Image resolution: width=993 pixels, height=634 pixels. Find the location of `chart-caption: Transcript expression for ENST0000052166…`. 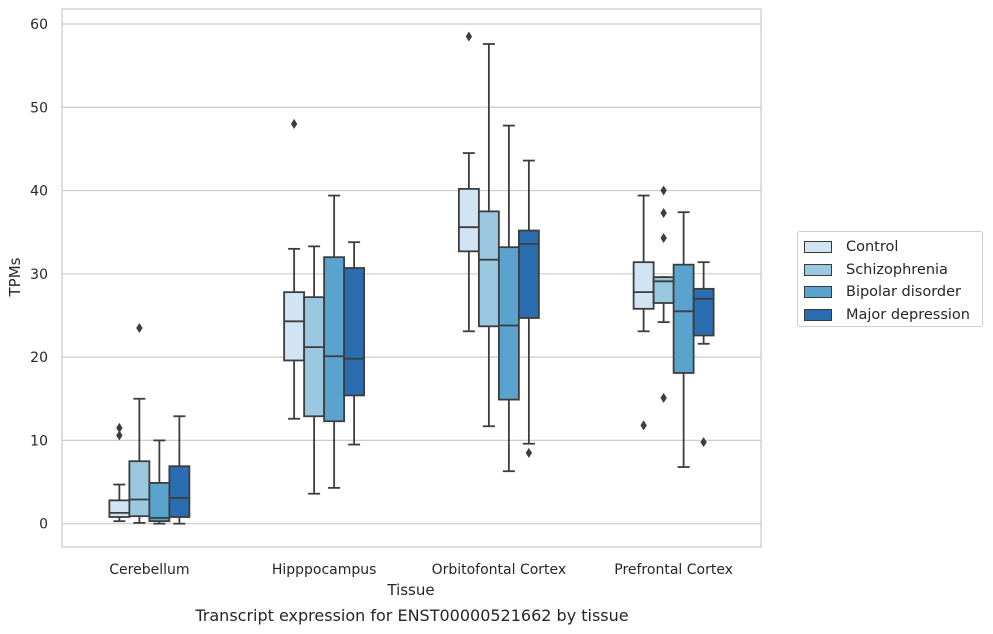

chart-caption: Transcript expression for ENST0000052166… is located at coordinates (412, 615).